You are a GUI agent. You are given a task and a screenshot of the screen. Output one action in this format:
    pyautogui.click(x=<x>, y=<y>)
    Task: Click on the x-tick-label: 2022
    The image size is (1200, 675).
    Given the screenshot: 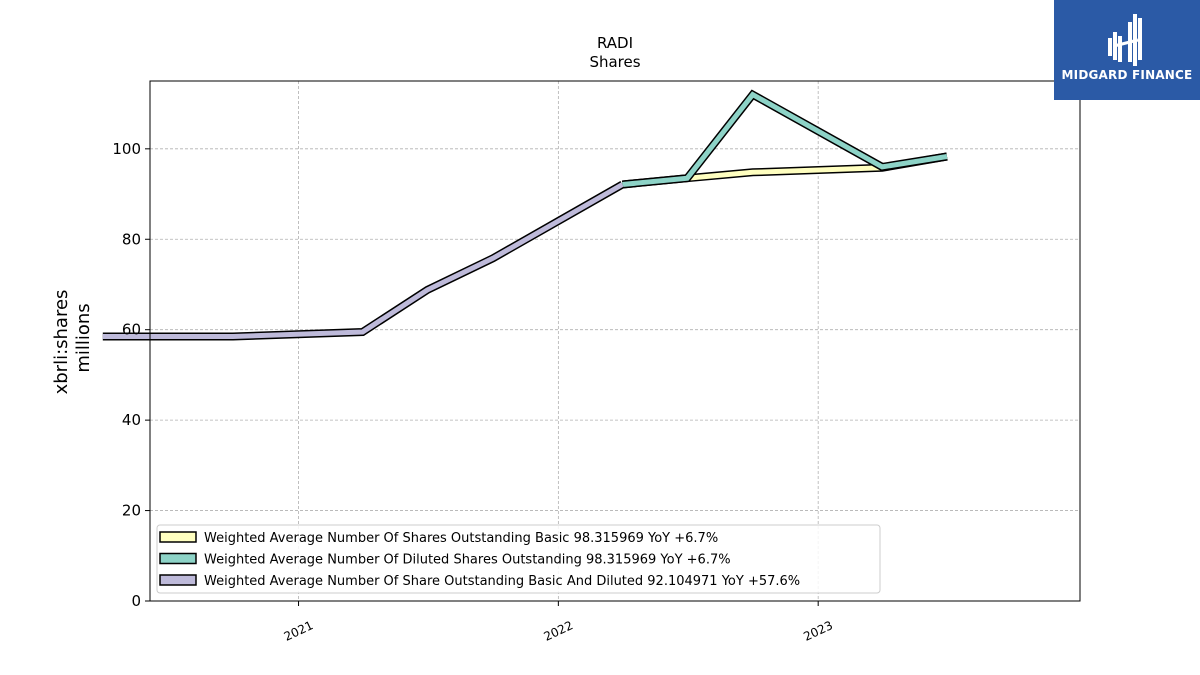 What is the action you would take?
    pyautogui.click(x=559, y=631)
    